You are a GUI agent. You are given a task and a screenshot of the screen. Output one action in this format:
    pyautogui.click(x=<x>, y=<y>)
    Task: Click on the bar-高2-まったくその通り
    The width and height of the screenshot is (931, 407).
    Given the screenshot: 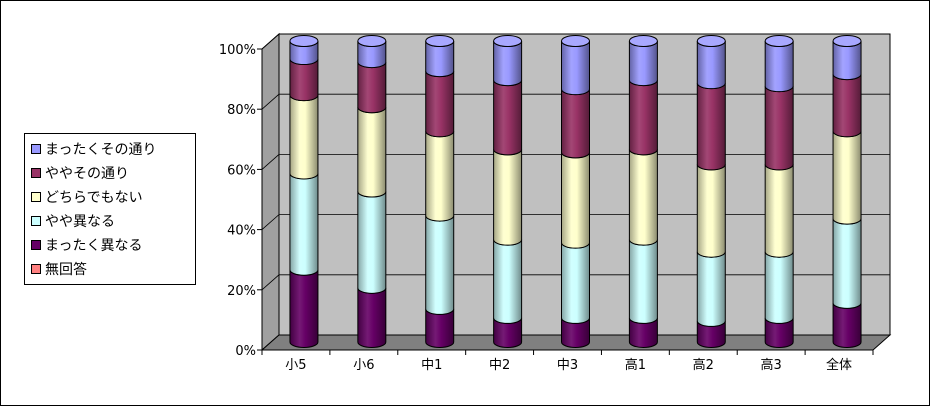 What is the action you would take?
    pyautogui.click(x=711, y=65)
    